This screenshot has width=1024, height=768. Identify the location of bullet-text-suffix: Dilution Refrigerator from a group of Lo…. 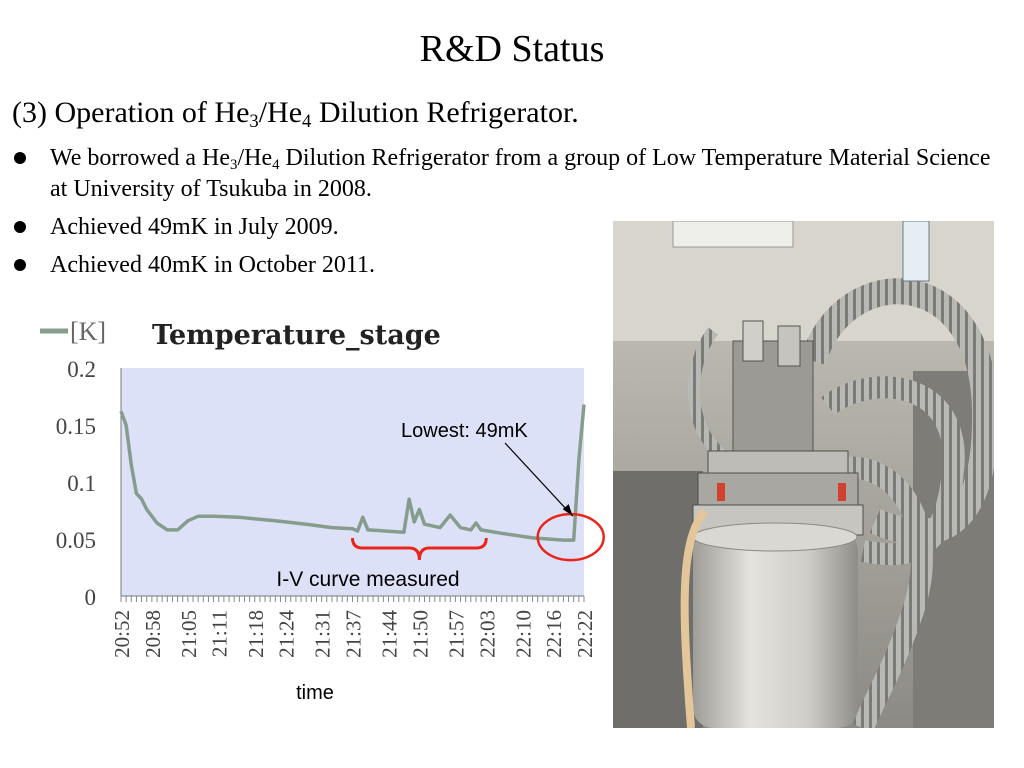
(520, 173).